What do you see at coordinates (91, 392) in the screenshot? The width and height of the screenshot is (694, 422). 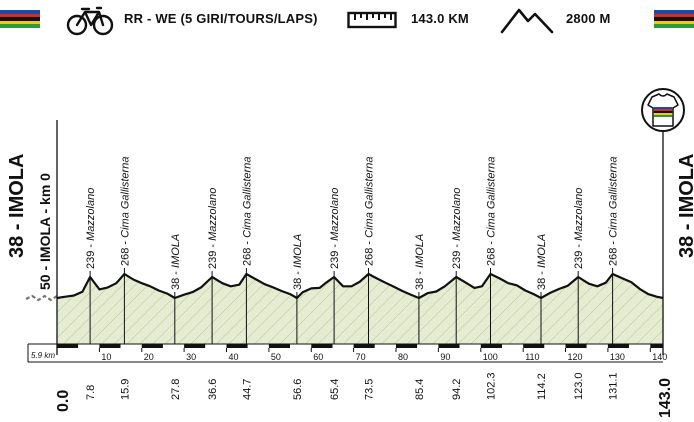 I see `waypoint-km-label: 7.8` at bounding box center [91, 392].